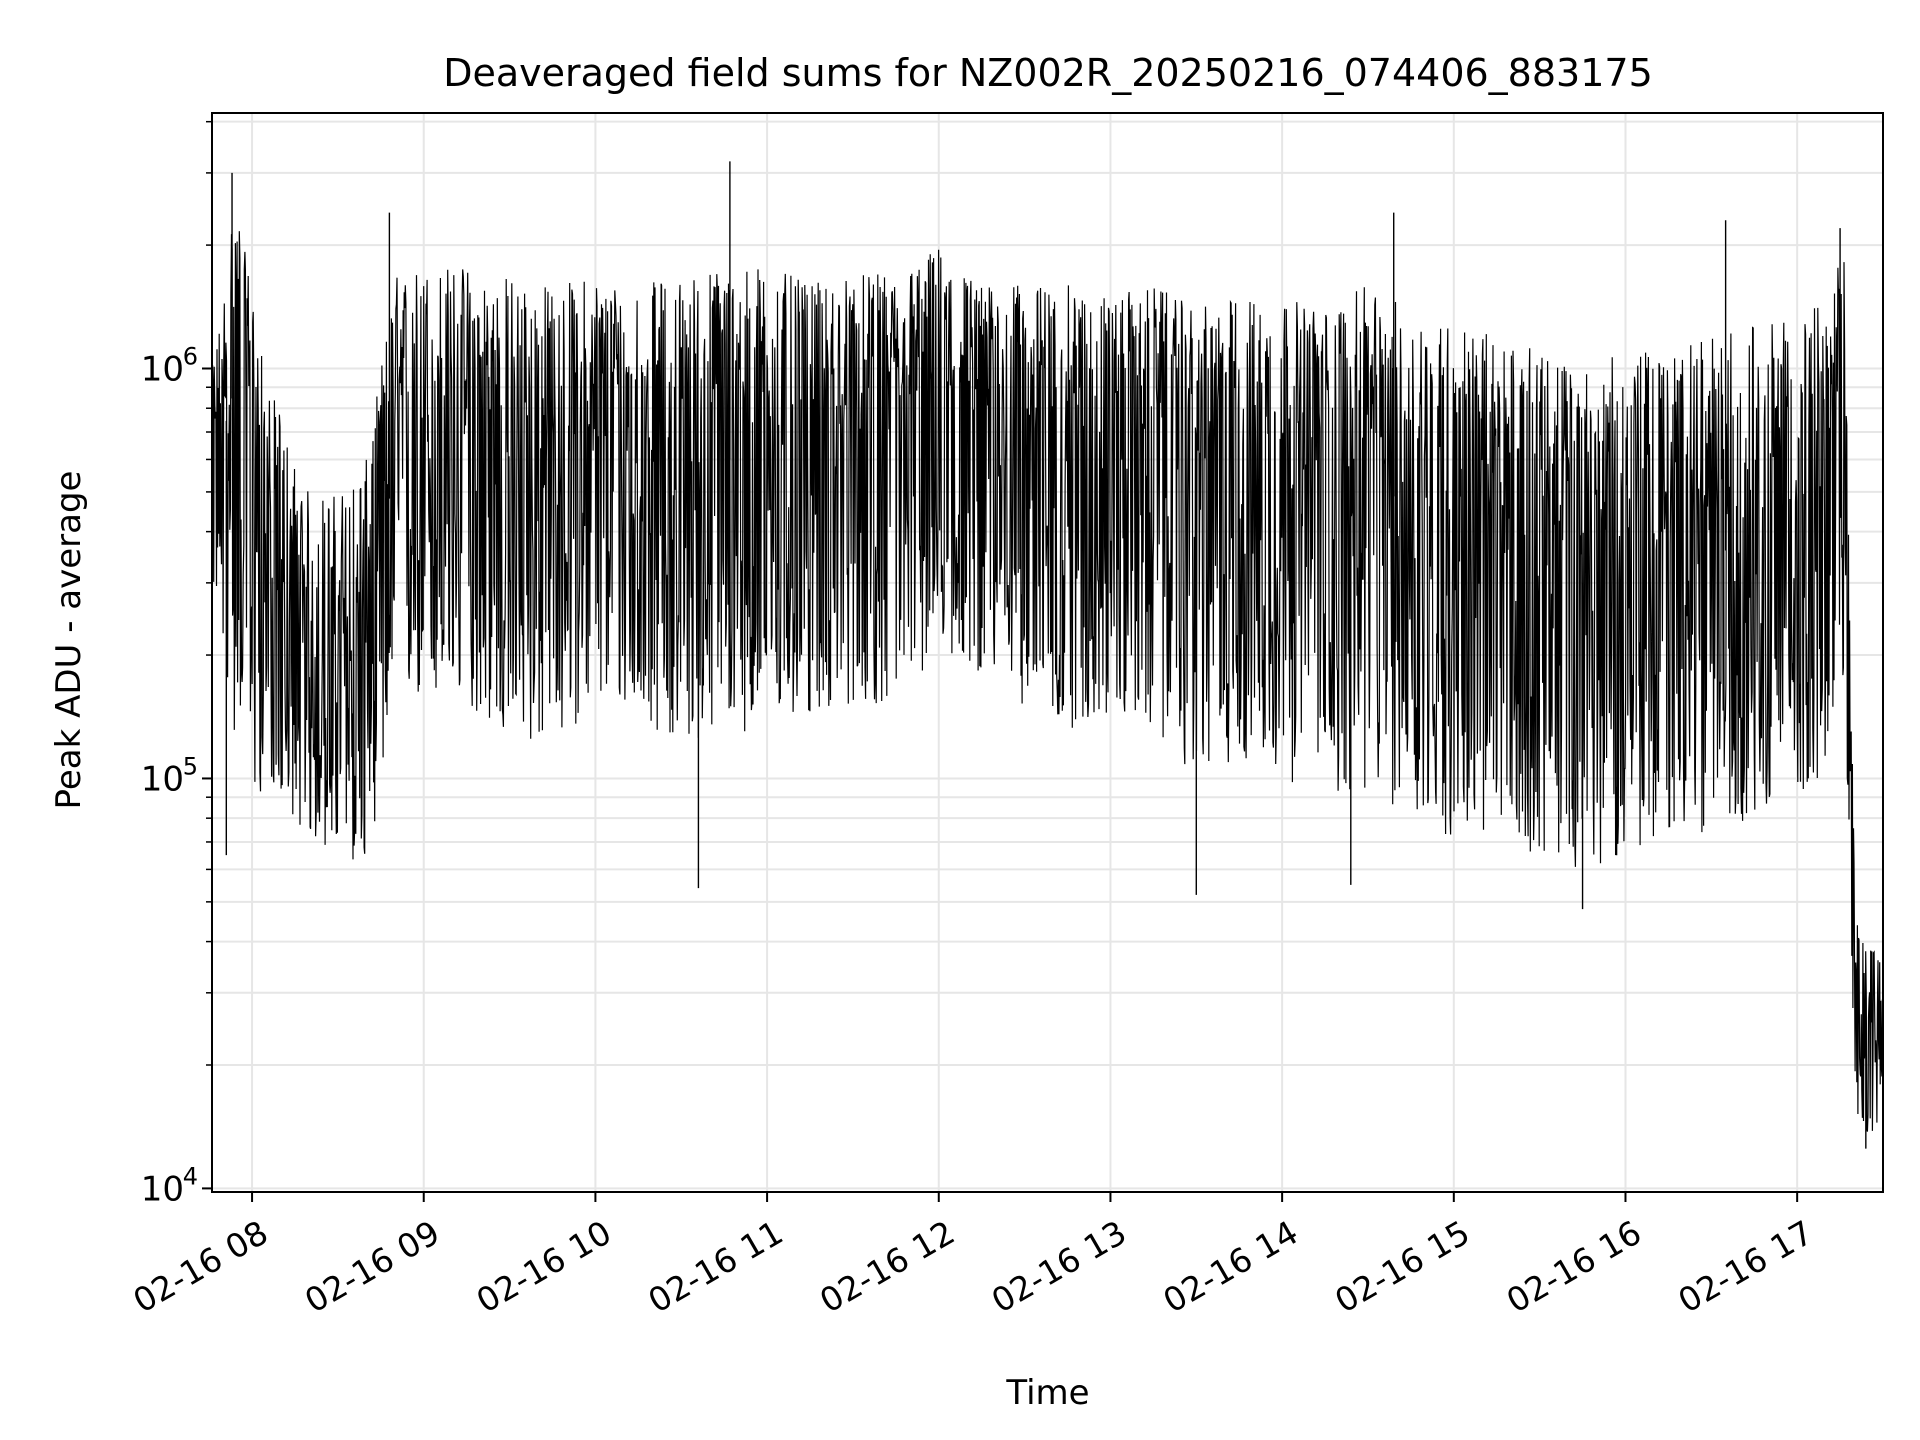 The width and height of the screenshot is (1920, 1440). What do you see at coordinates (190, 766) in the screenshot?
I see `y-tick-label-exponent: 5` at bounding box center [190, 766].